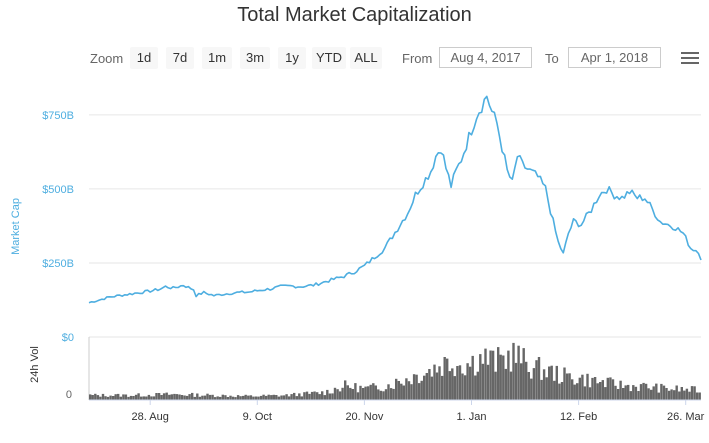 The height and width of the screenshot is (443, 709). I want to click on zoom-1m-button: 1m, so click(217, 58).